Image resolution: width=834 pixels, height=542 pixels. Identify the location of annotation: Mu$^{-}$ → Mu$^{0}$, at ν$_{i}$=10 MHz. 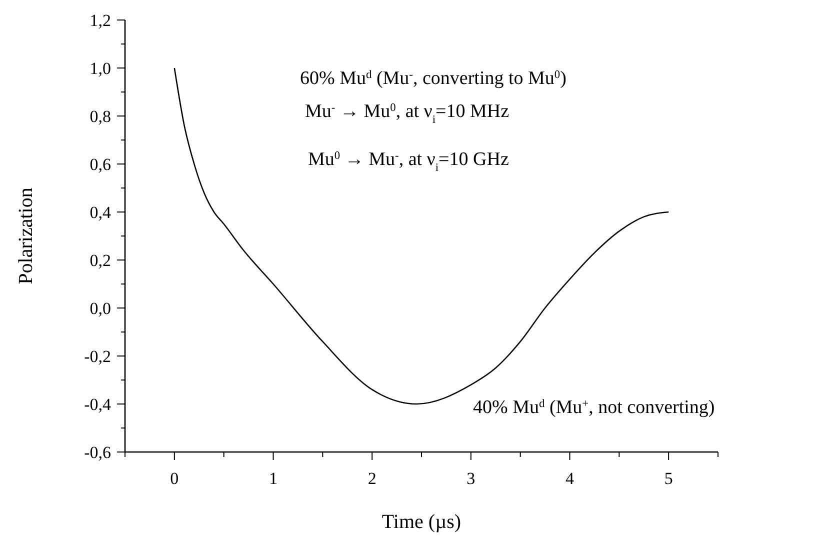
(407, 113).